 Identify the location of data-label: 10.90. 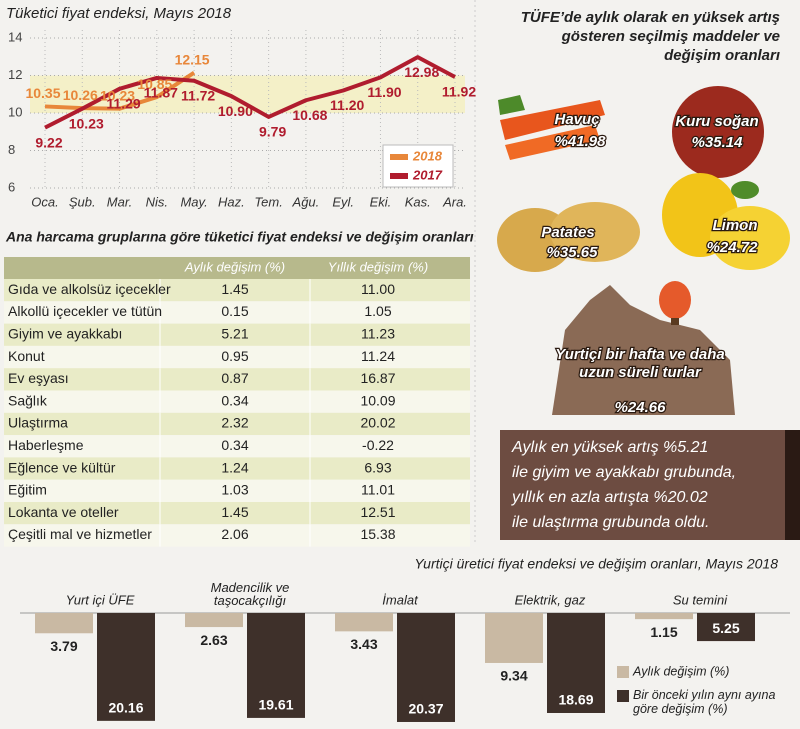
(235, 111).